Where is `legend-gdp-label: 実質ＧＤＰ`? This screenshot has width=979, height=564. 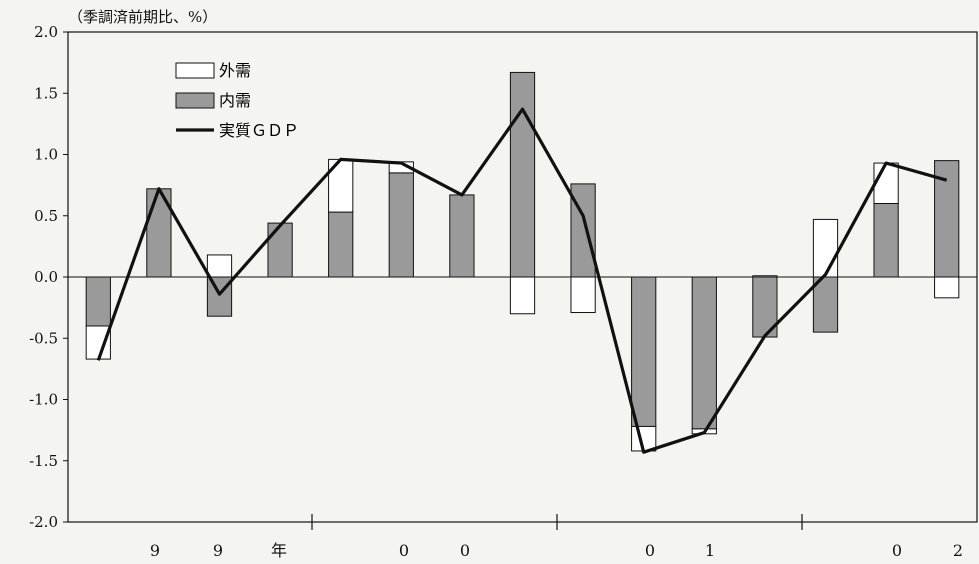 legend-gdp-label: 実質ＧＤＰ is located at coordinates (259, 130).